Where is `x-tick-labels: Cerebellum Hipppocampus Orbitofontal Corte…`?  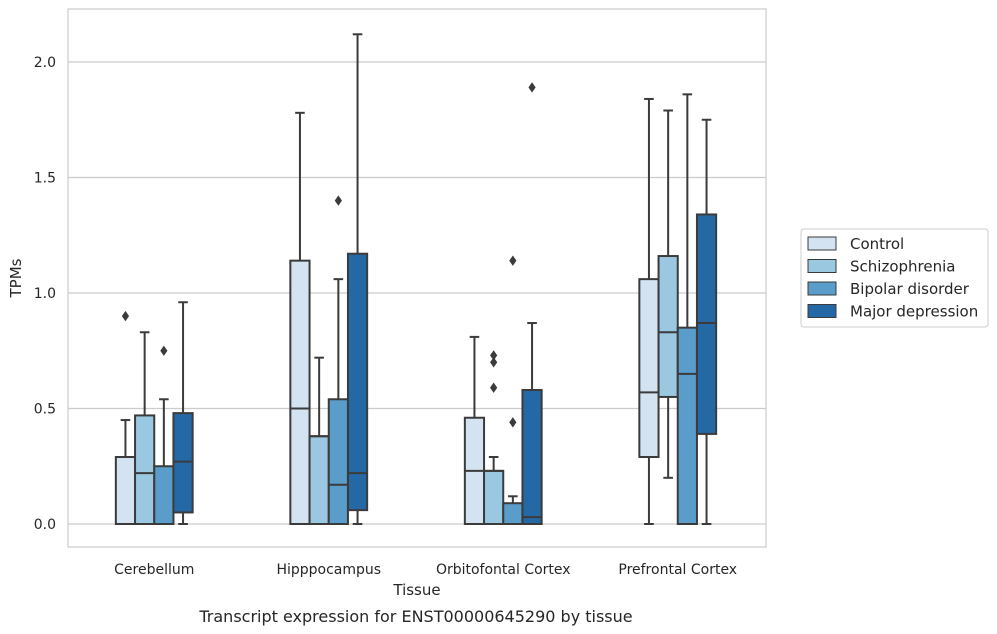
x-tick-labels: Cerebellum Hipppocampus Orbitofontal Corte… is located at coordinates (425, 570).